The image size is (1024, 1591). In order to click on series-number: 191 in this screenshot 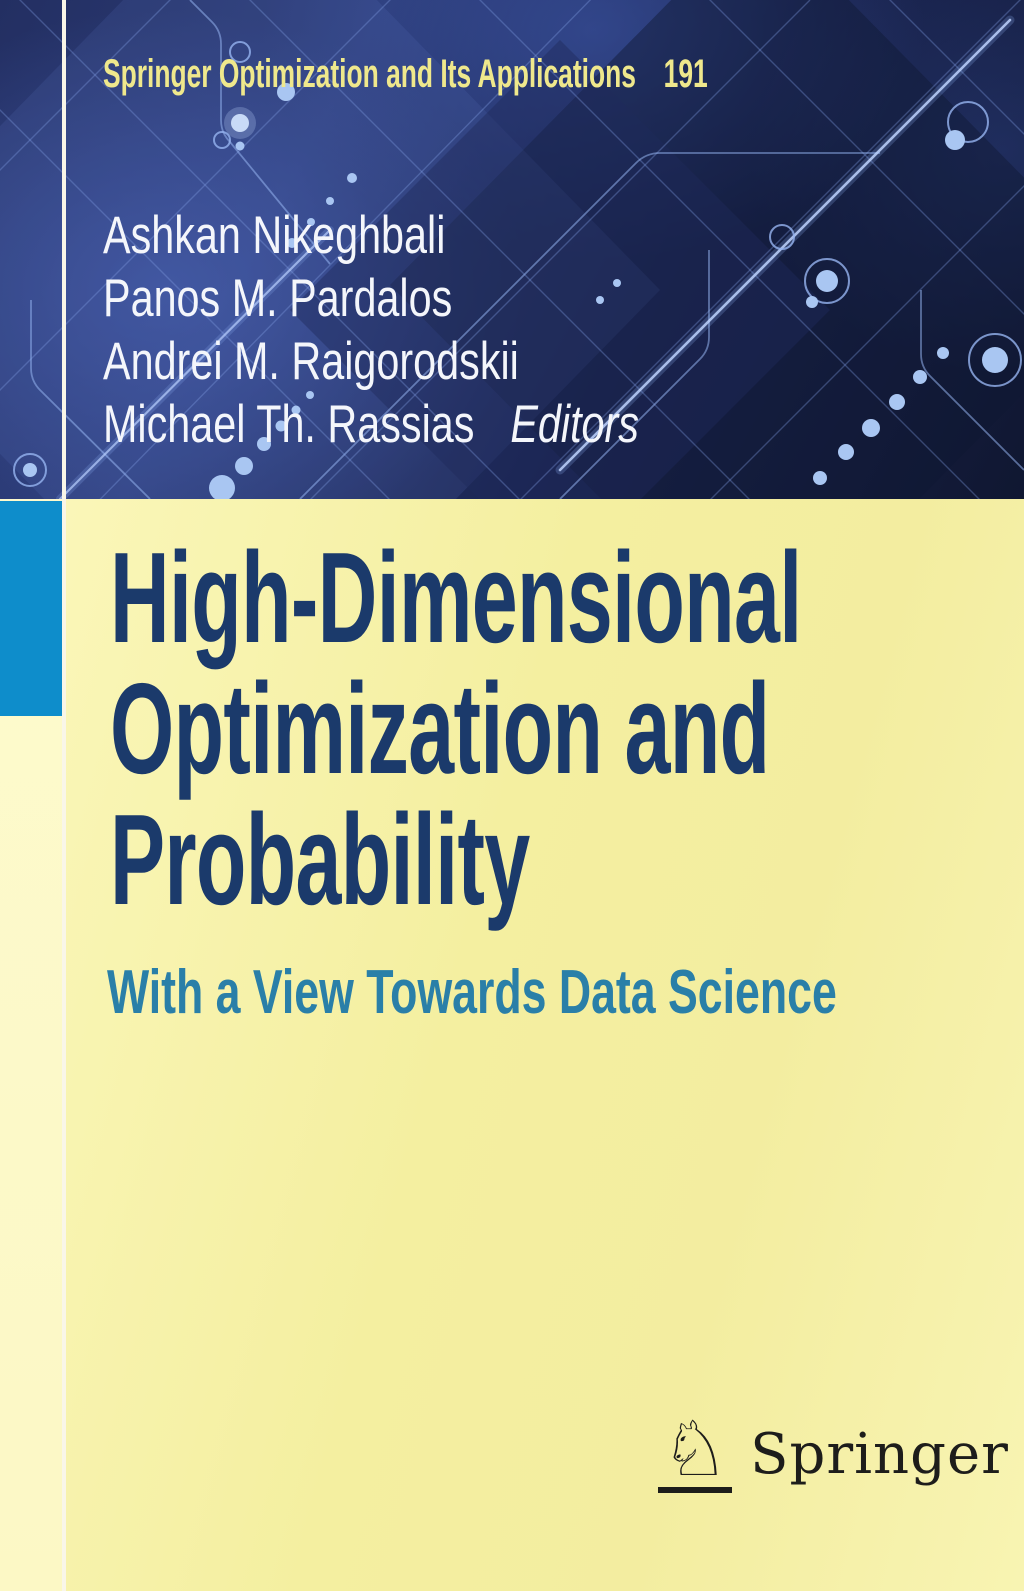, I will do `click(685, 74)`.